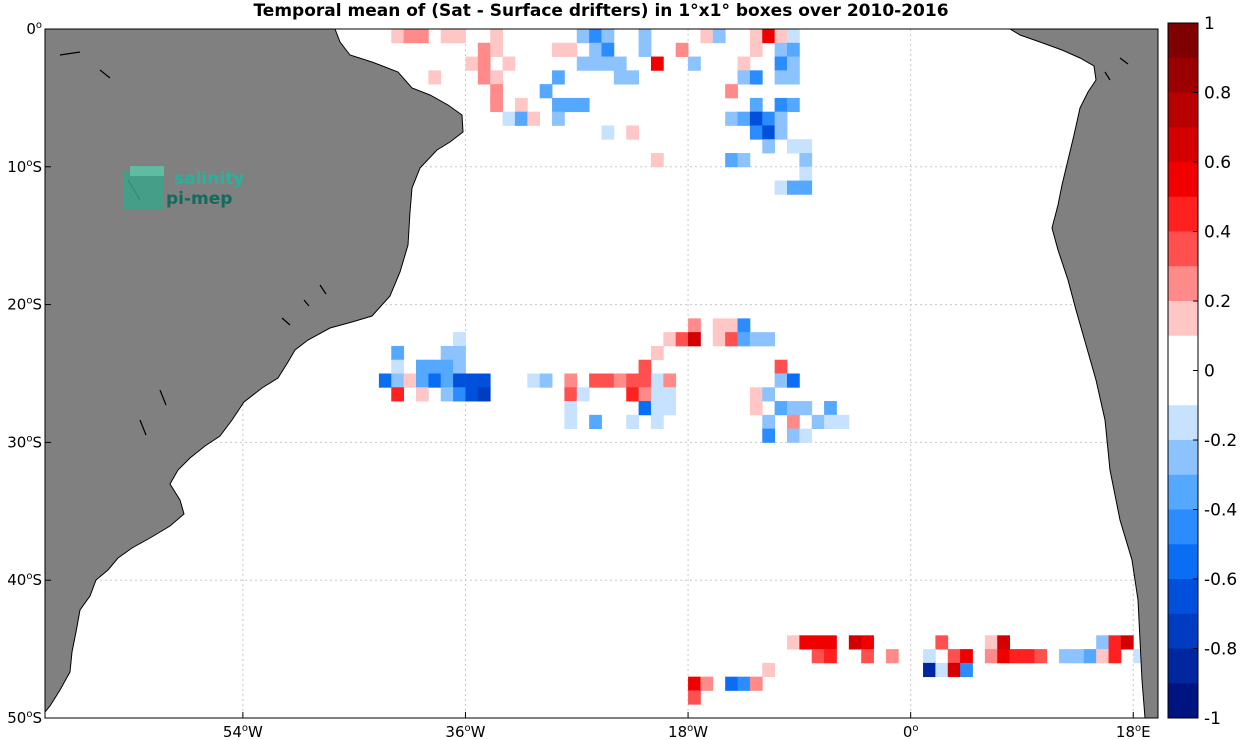  Describe the element at coordinates (24, 718) in the screenshot. I see `lat-tick-label: 50oS` at that location.